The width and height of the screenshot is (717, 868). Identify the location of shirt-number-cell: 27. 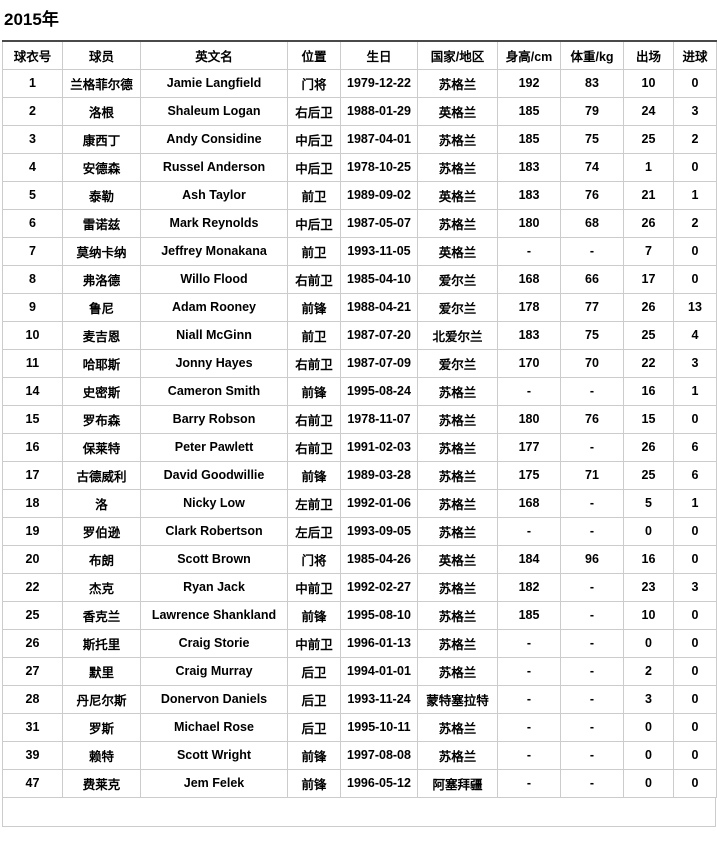
(32, 671).